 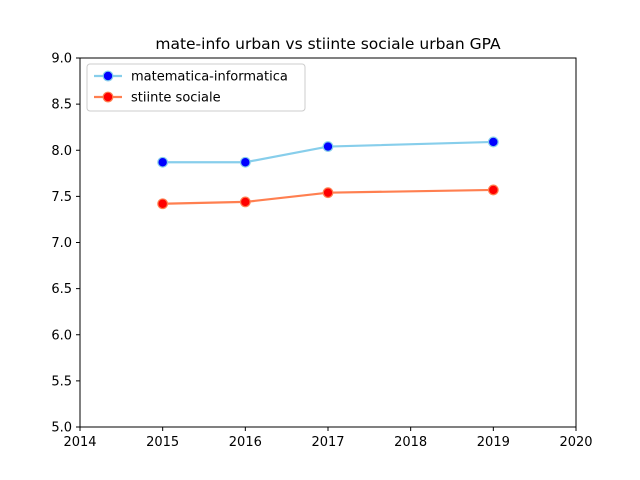 I want to click on x-tick-label: 2014, so click(x=79, y=442).